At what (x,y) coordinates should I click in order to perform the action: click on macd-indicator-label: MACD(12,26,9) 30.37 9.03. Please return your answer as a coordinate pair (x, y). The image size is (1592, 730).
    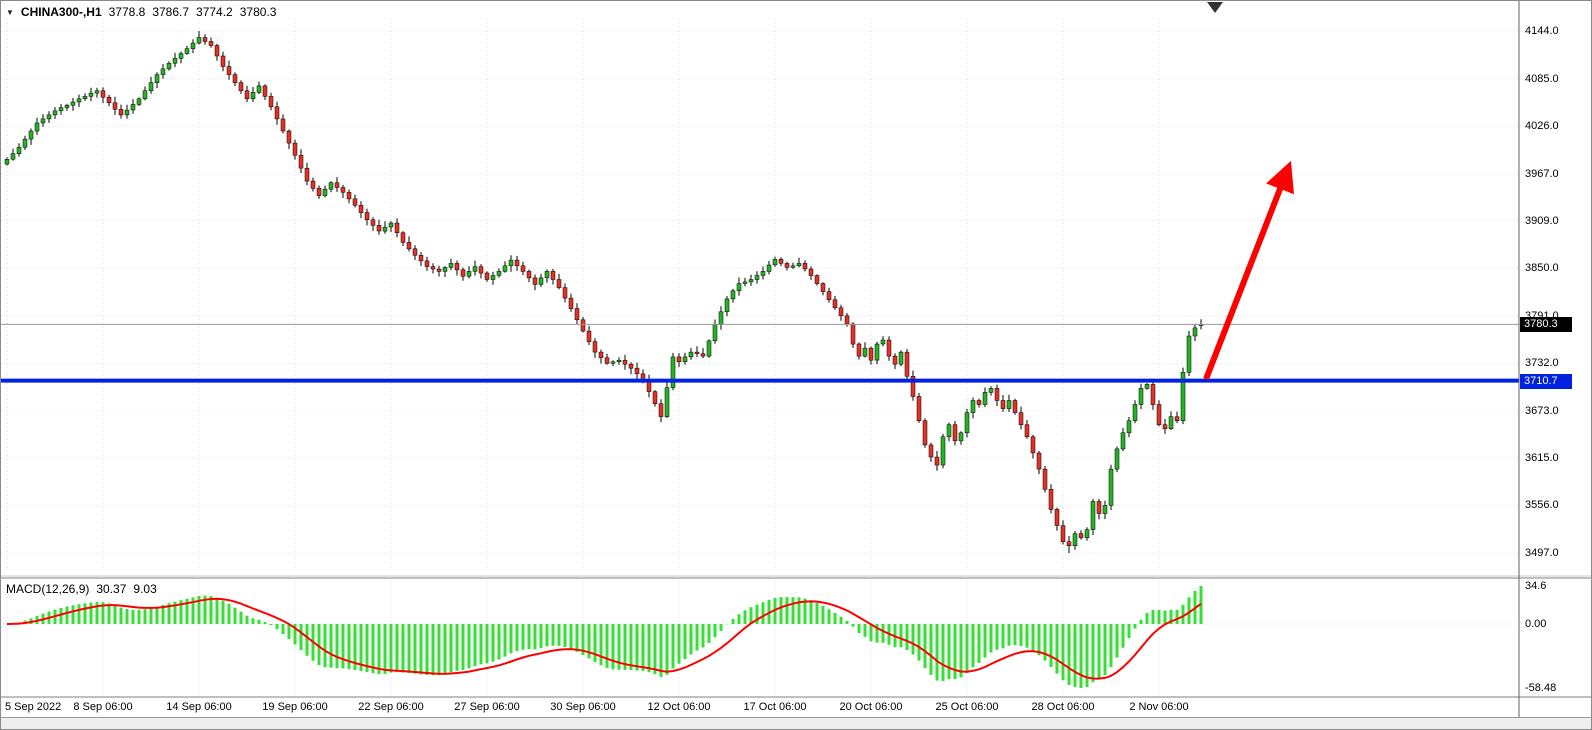
    Looking at the image, I should click on (81, 589).